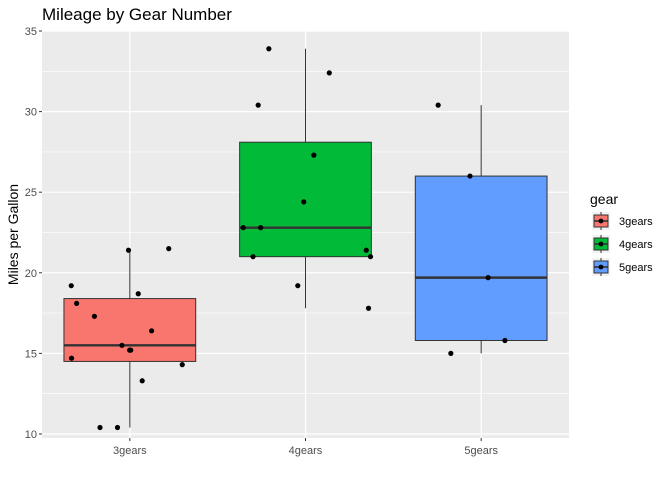  I want to click on legend-label-3gears: 3gears, so click(636, 222).